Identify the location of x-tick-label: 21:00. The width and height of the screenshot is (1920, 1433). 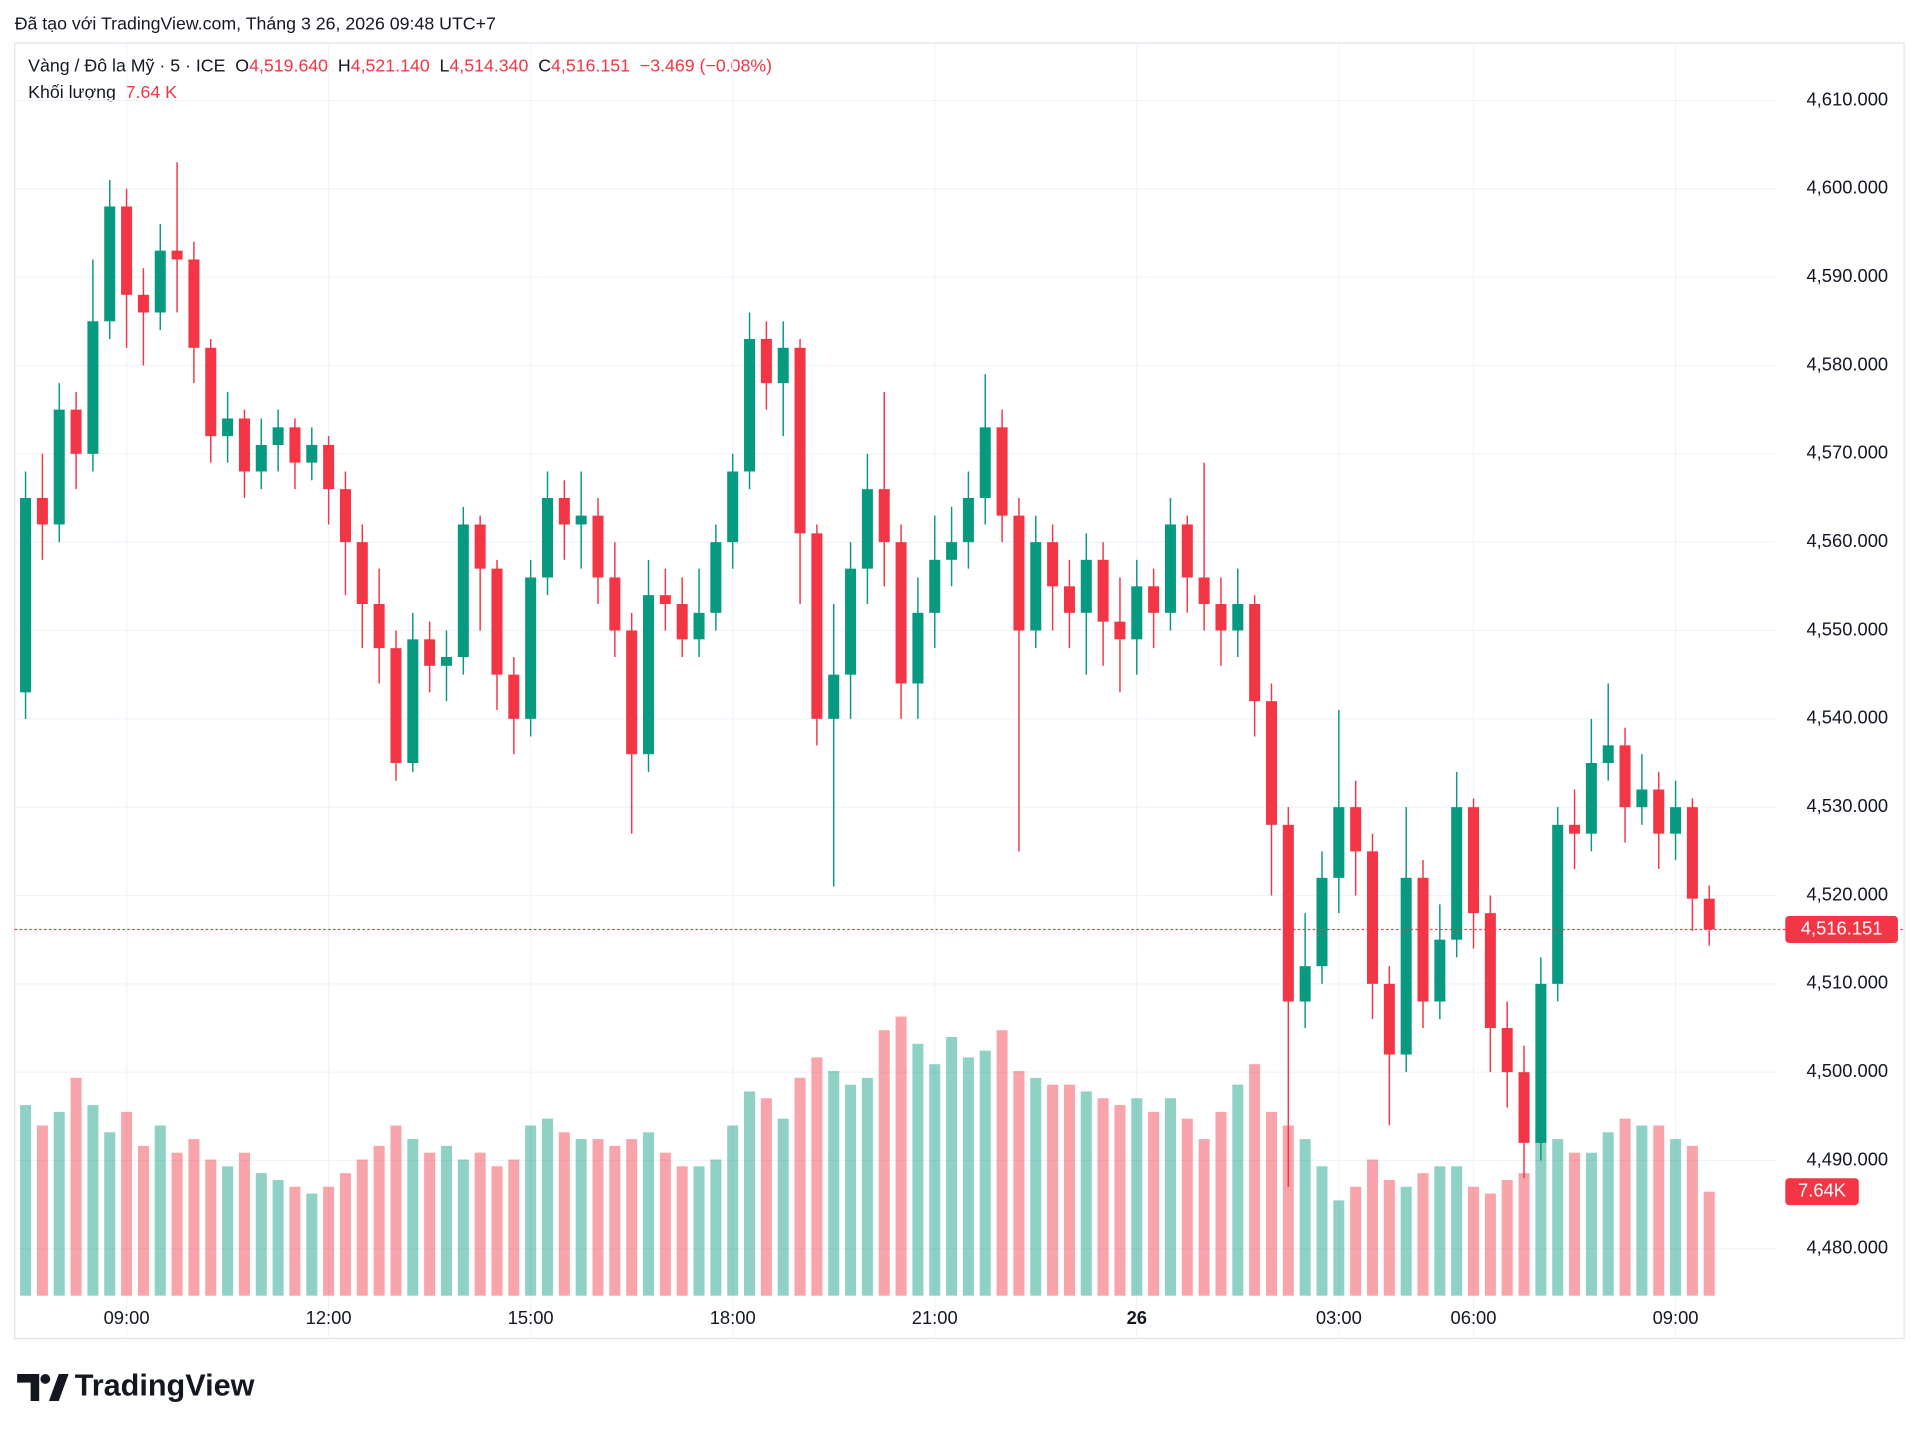
(935, 1317).